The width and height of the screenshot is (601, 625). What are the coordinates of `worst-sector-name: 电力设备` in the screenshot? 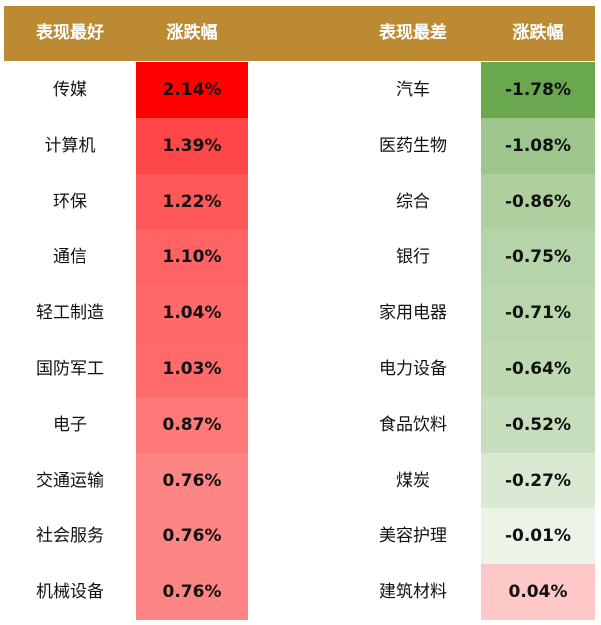 It's located at (413, 369).